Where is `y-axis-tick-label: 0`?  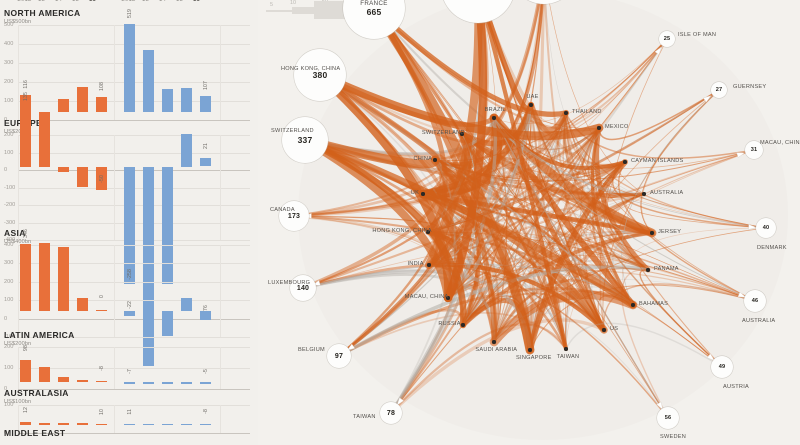
y-axis-tick-label: 0 is located at coordinates (6, 318).